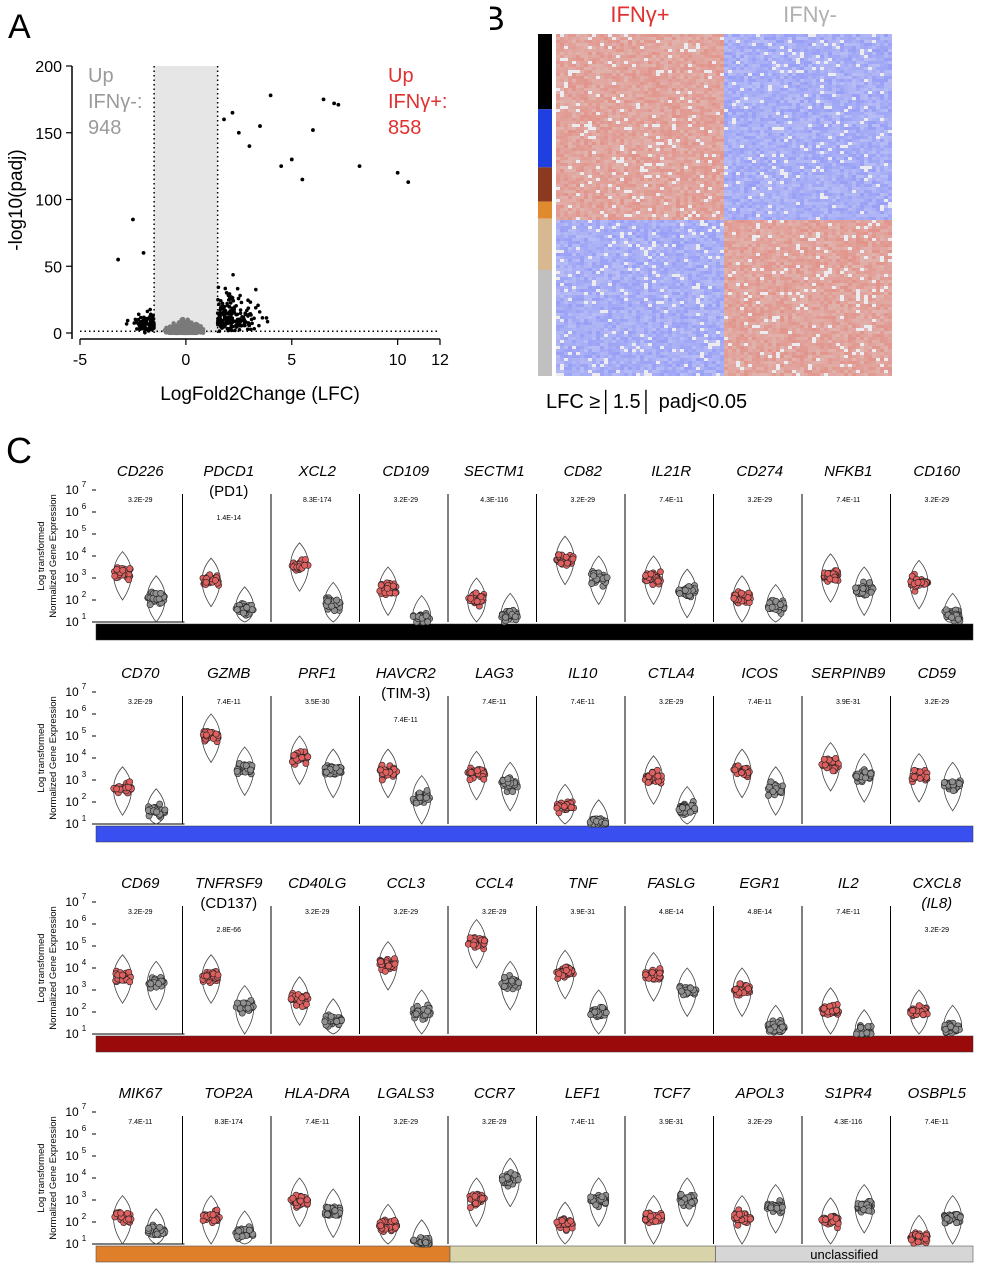  I want to click on volcano-point-ns, so click(183, 321).